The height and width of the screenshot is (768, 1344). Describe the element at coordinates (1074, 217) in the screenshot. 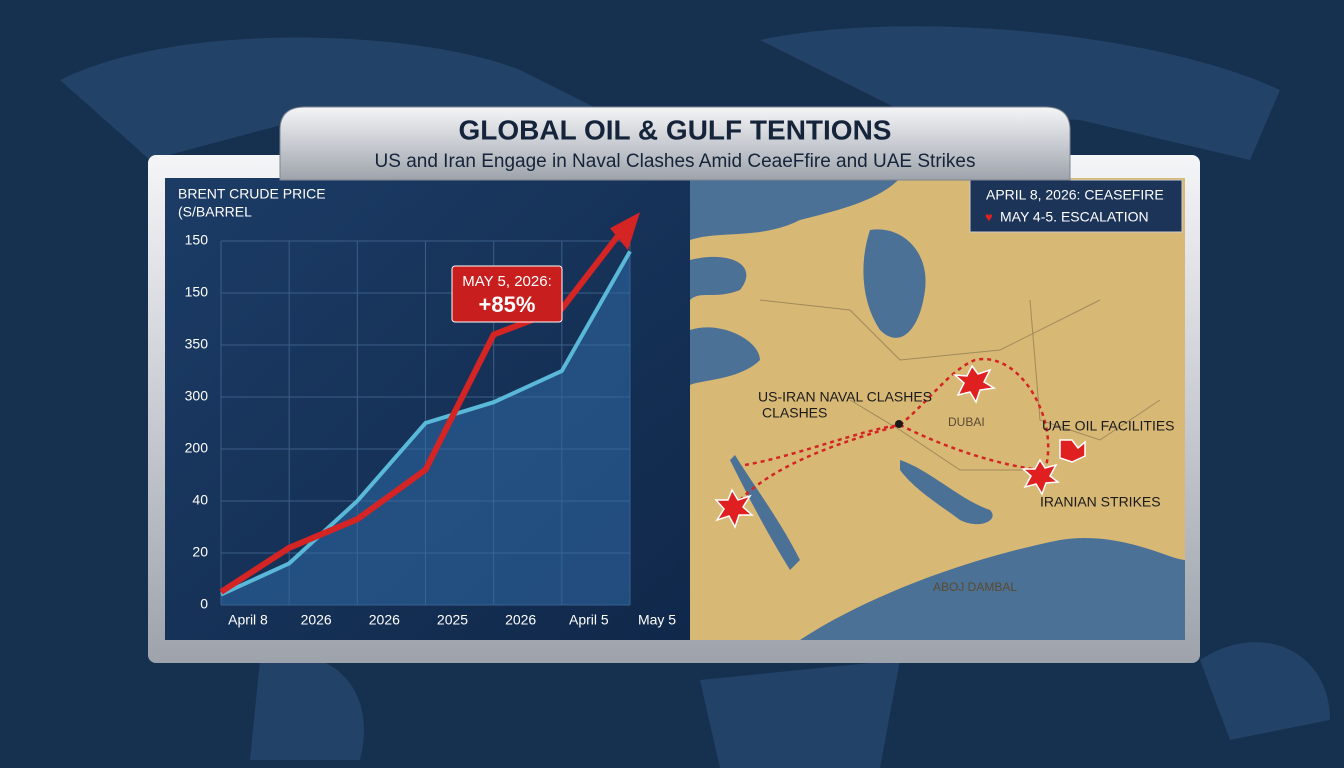

I see `legend-entry: MAY 4-5. ESCALATION` at that location.